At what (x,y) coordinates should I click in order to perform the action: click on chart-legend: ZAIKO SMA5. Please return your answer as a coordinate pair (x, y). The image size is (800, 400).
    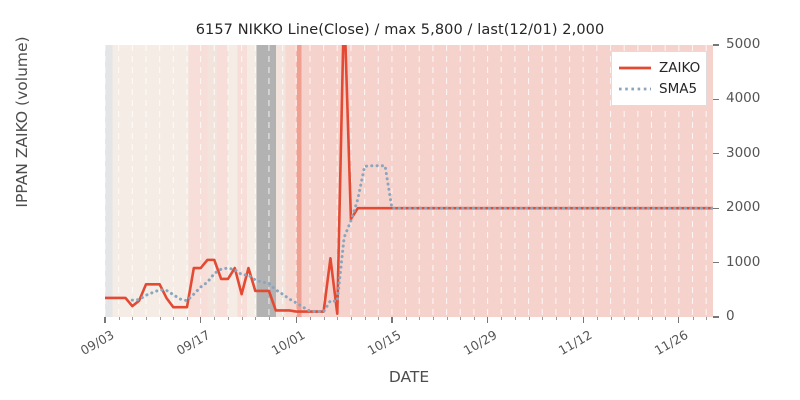
    Looking at the image, I should click on (659, 78).